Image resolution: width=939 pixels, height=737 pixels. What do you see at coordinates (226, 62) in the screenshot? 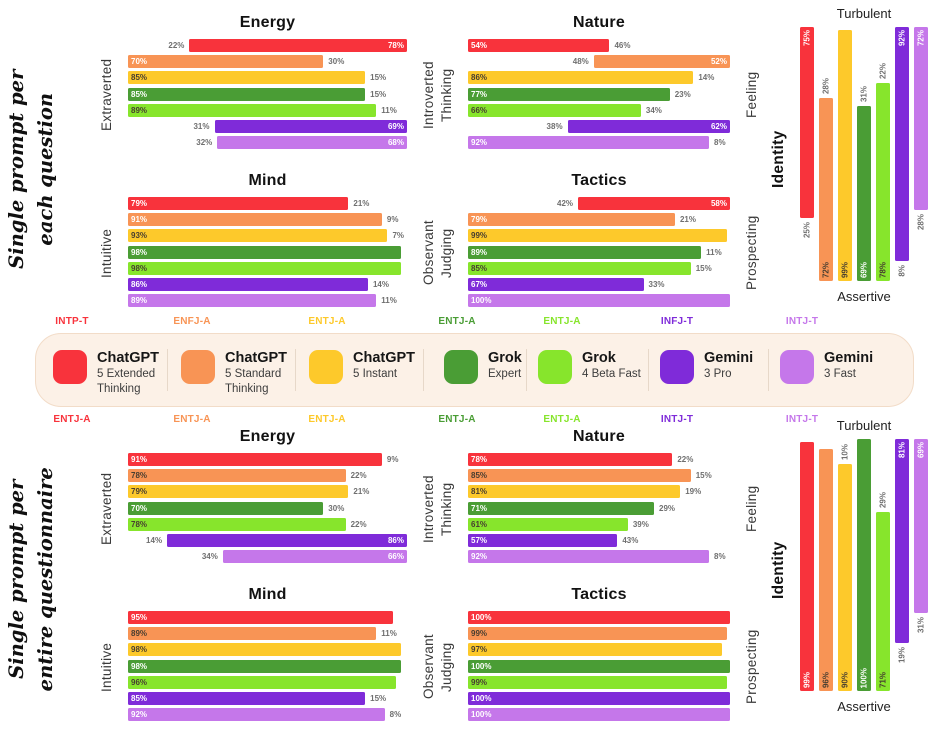
I see `bar-orange: 70%` at bounding box center [226, 62].